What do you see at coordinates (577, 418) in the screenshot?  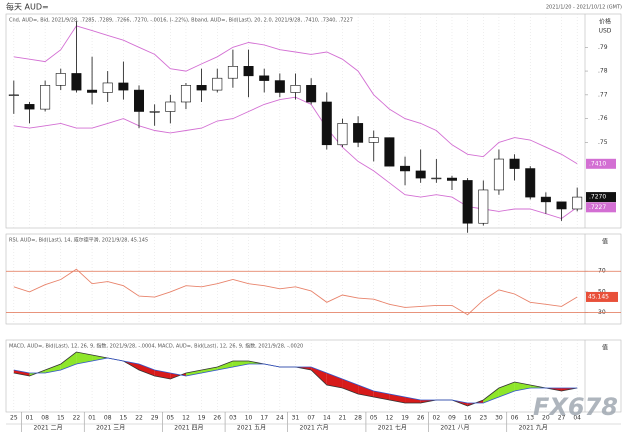 I see `x-tick-label: 04` at bounding box center [577, 418].